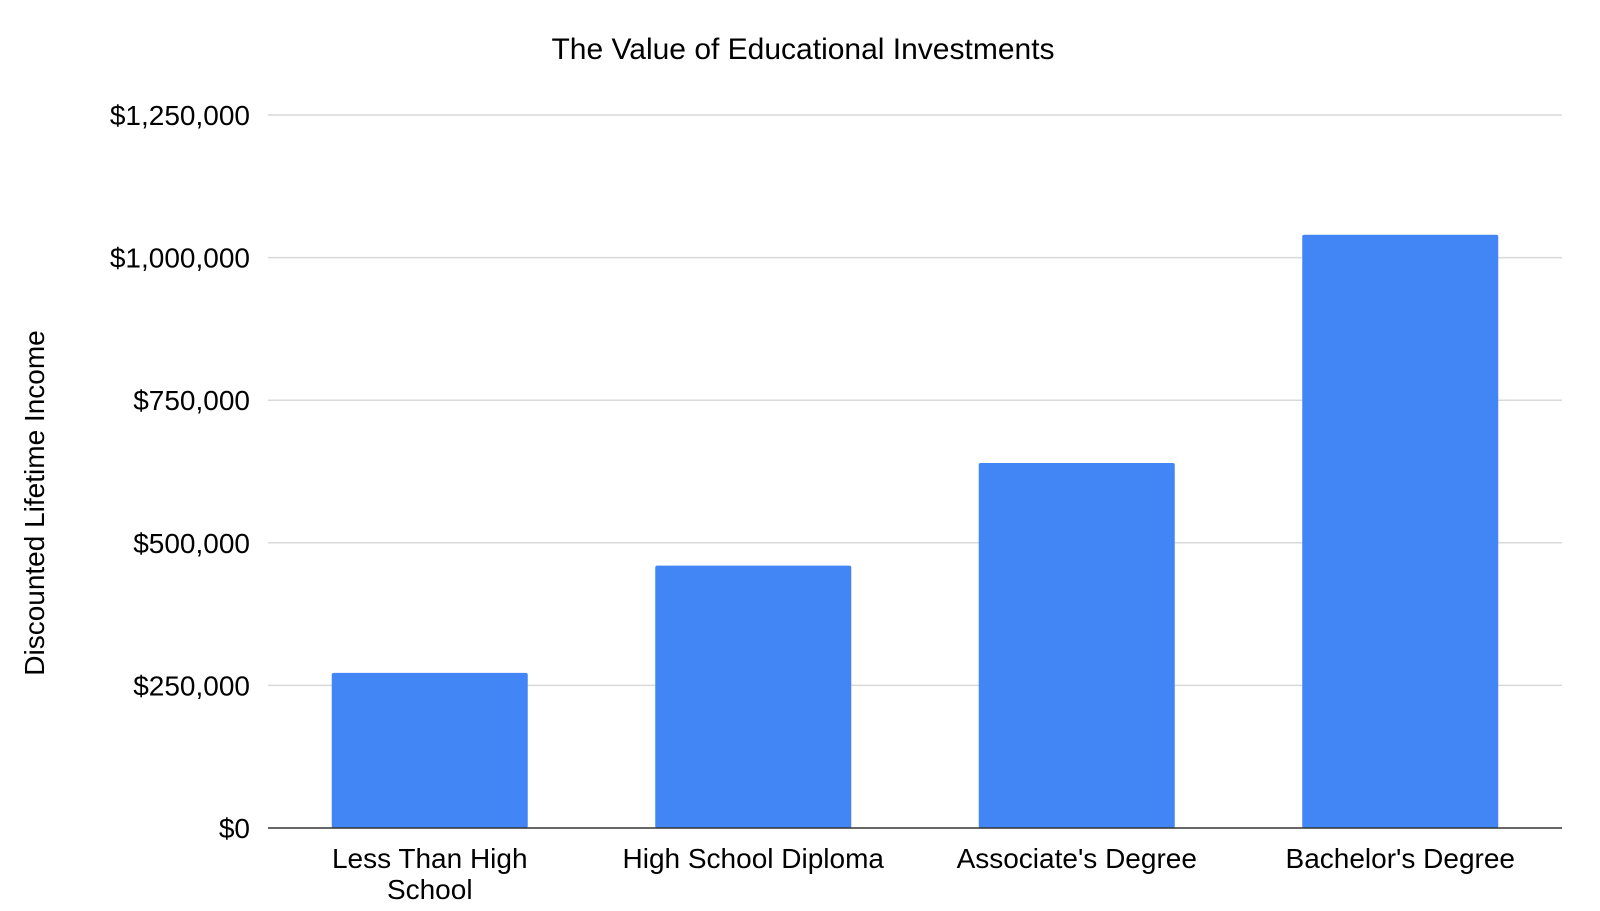 The width and height of the screenshot is (1600, 911). What do you see at coordinates (191, 400) in the screenshot?
I see `y-tick-label: $750,000` at bounding box center [191, 400].